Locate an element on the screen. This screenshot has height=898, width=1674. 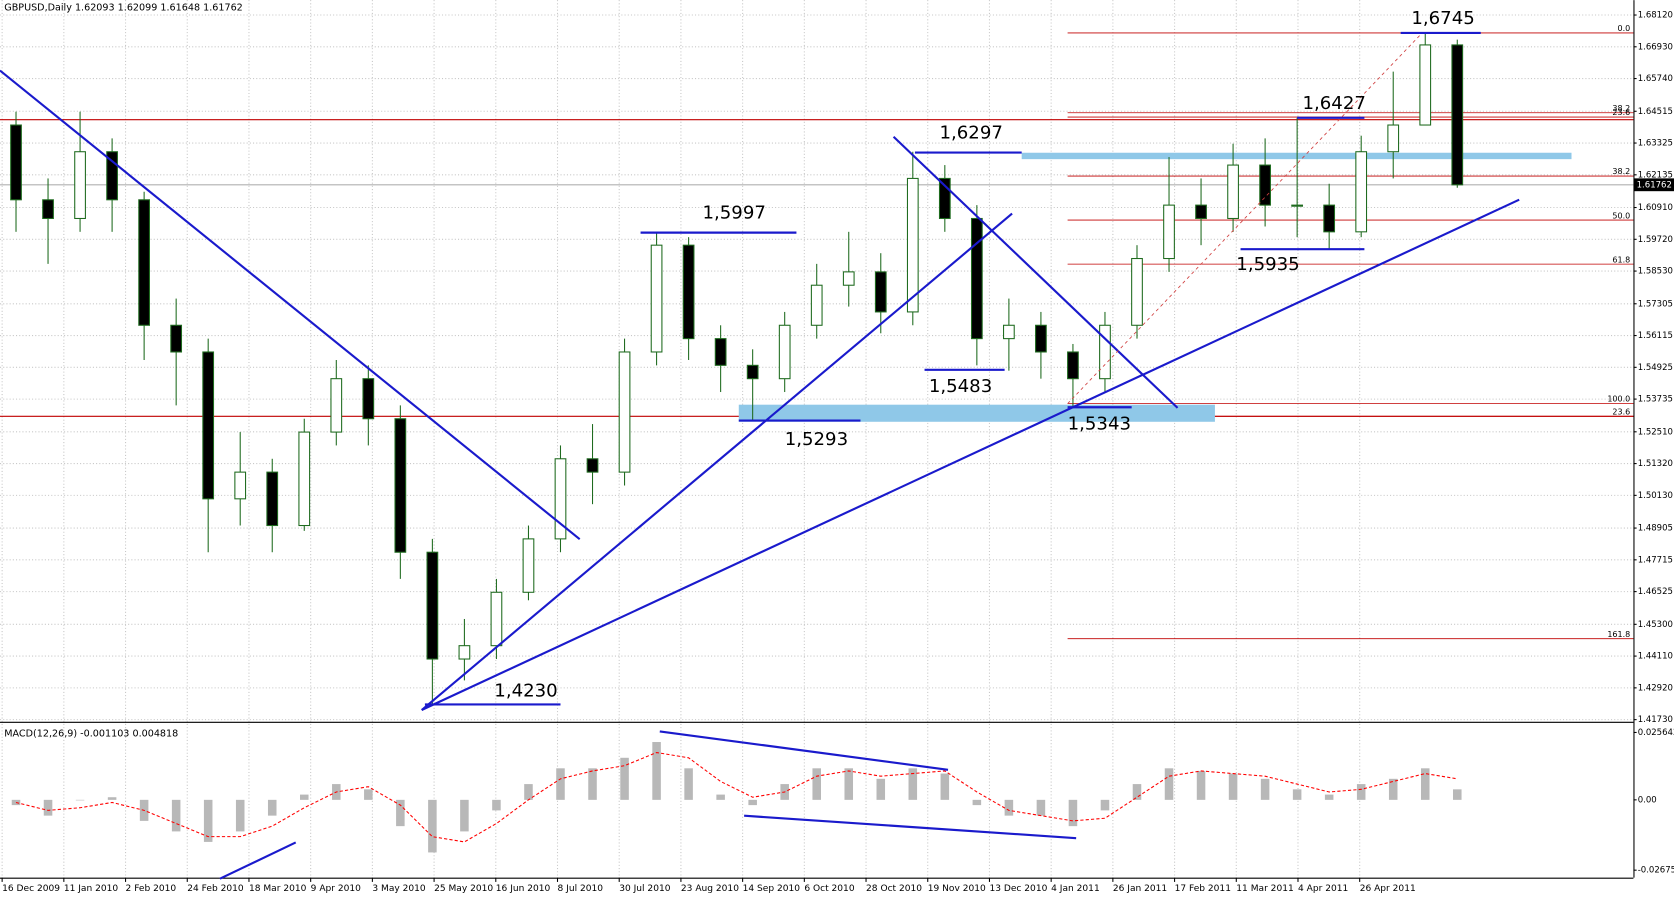
x-tick-label: 4 Jan 2011 is located at coordinates (1075, 889).